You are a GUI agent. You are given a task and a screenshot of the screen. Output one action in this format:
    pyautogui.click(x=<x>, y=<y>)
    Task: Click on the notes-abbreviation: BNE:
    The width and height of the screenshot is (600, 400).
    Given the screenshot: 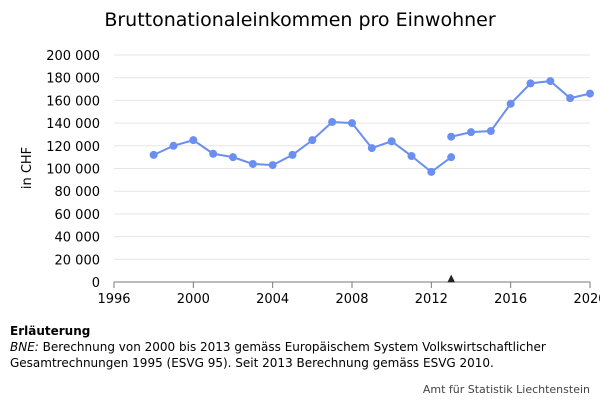 What is the action you would take?
    pyautogui.click(x=24, y=347)
    